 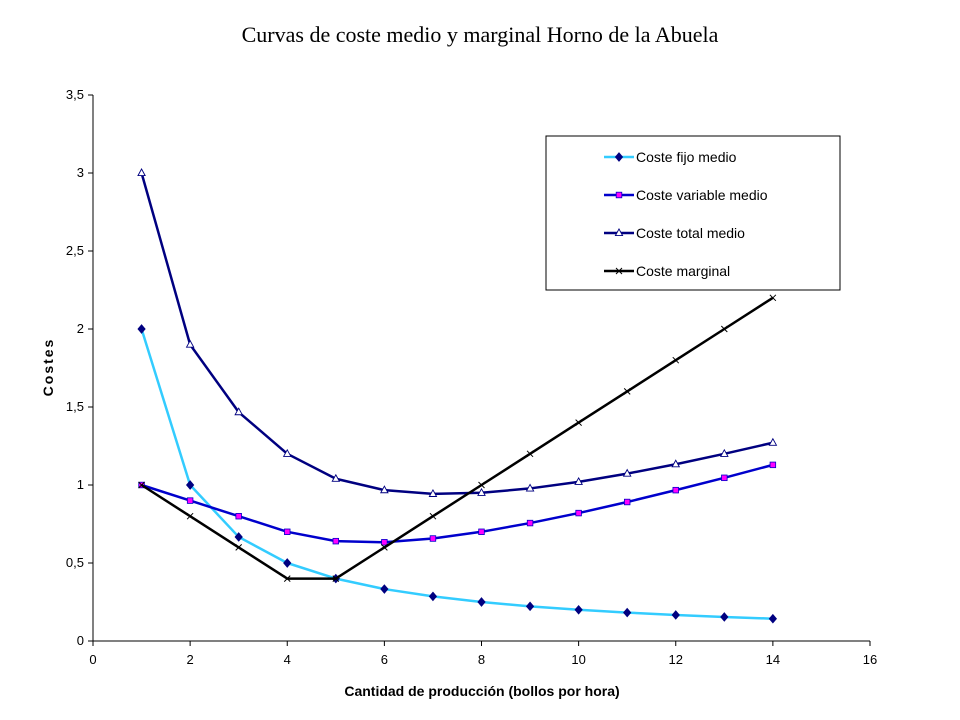 What do you see at coordinates (702, 195) in the screenshot?
I see `legend-label: Coste variable medio` at bounding box center [702, 195].